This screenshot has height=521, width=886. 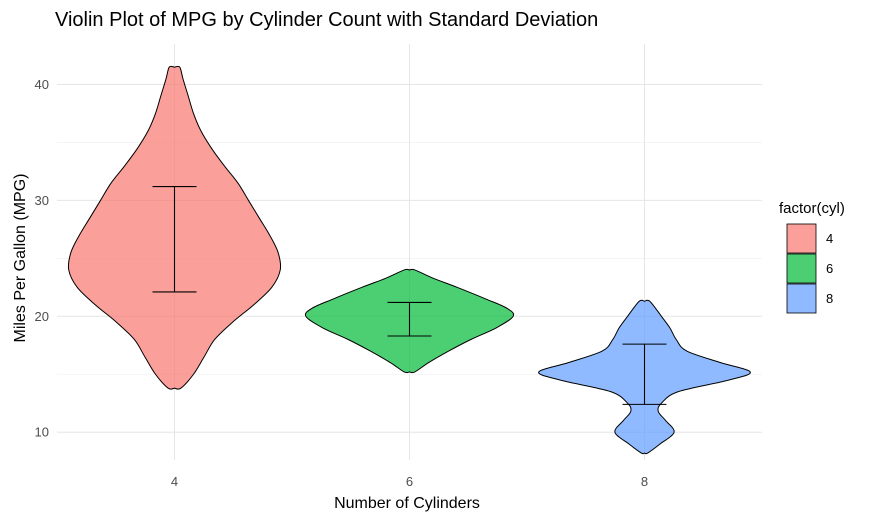 What do you see at coordinates (644, 481) in the screenshot?
I see `x-tick-label: 8` at bounding box center [644, 481].